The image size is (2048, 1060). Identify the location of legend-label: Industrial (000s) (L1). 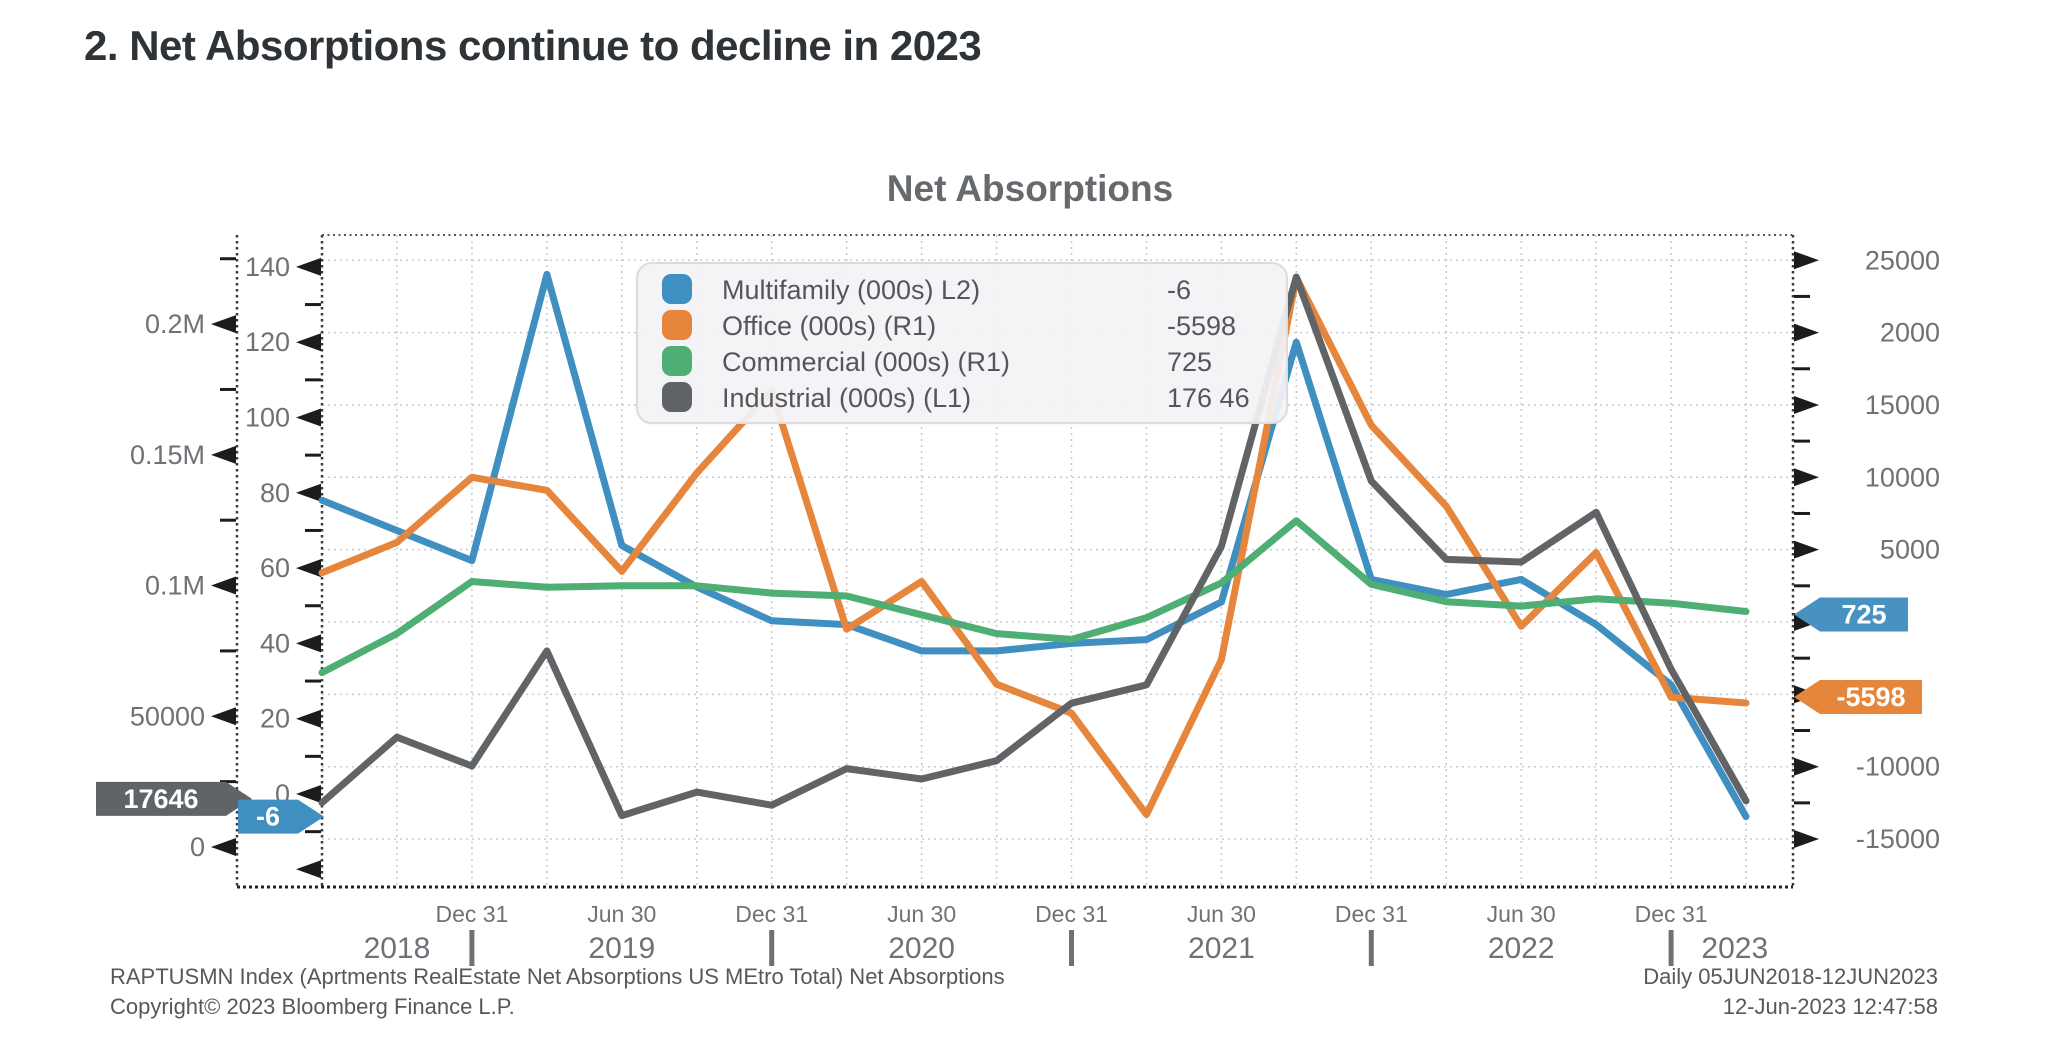
(847, 398).